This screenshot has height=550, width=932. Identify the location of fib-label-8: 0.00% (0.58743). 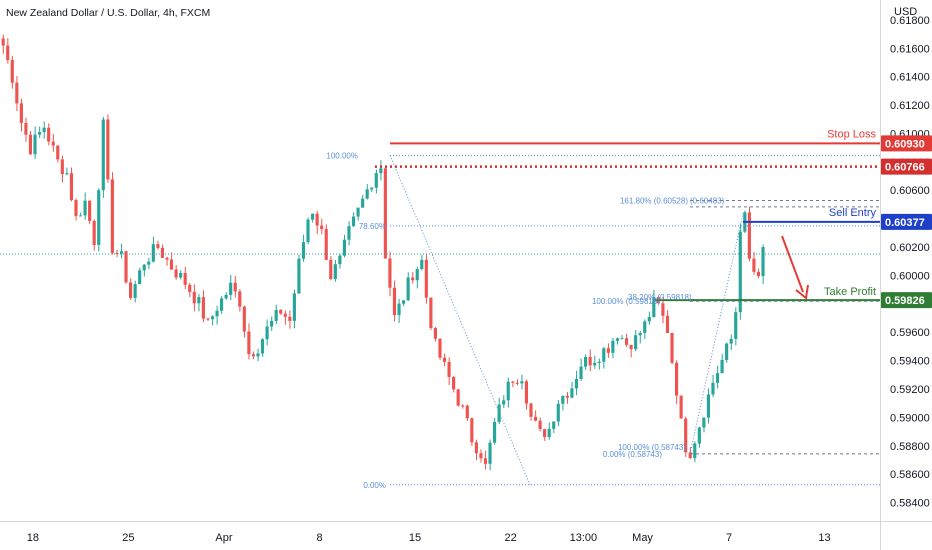
(632, 454).